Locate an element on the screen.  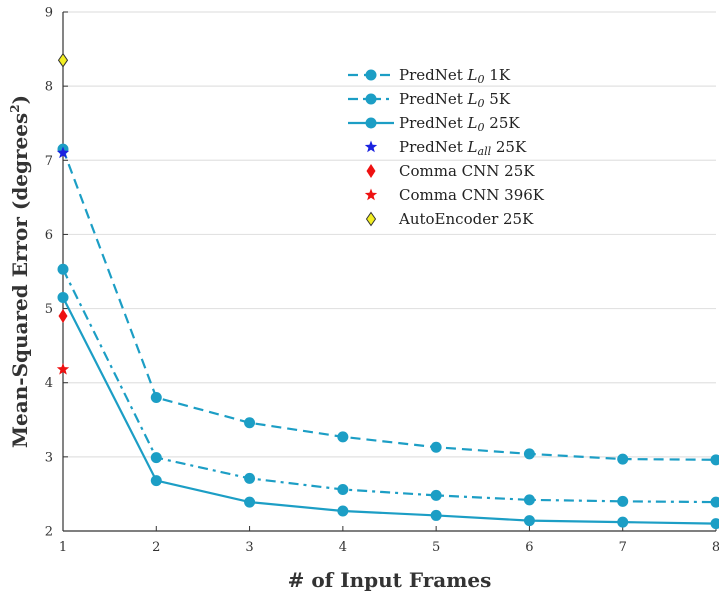
legend-entry: AutoEncoder 25K is located at coordinates (449, 219).